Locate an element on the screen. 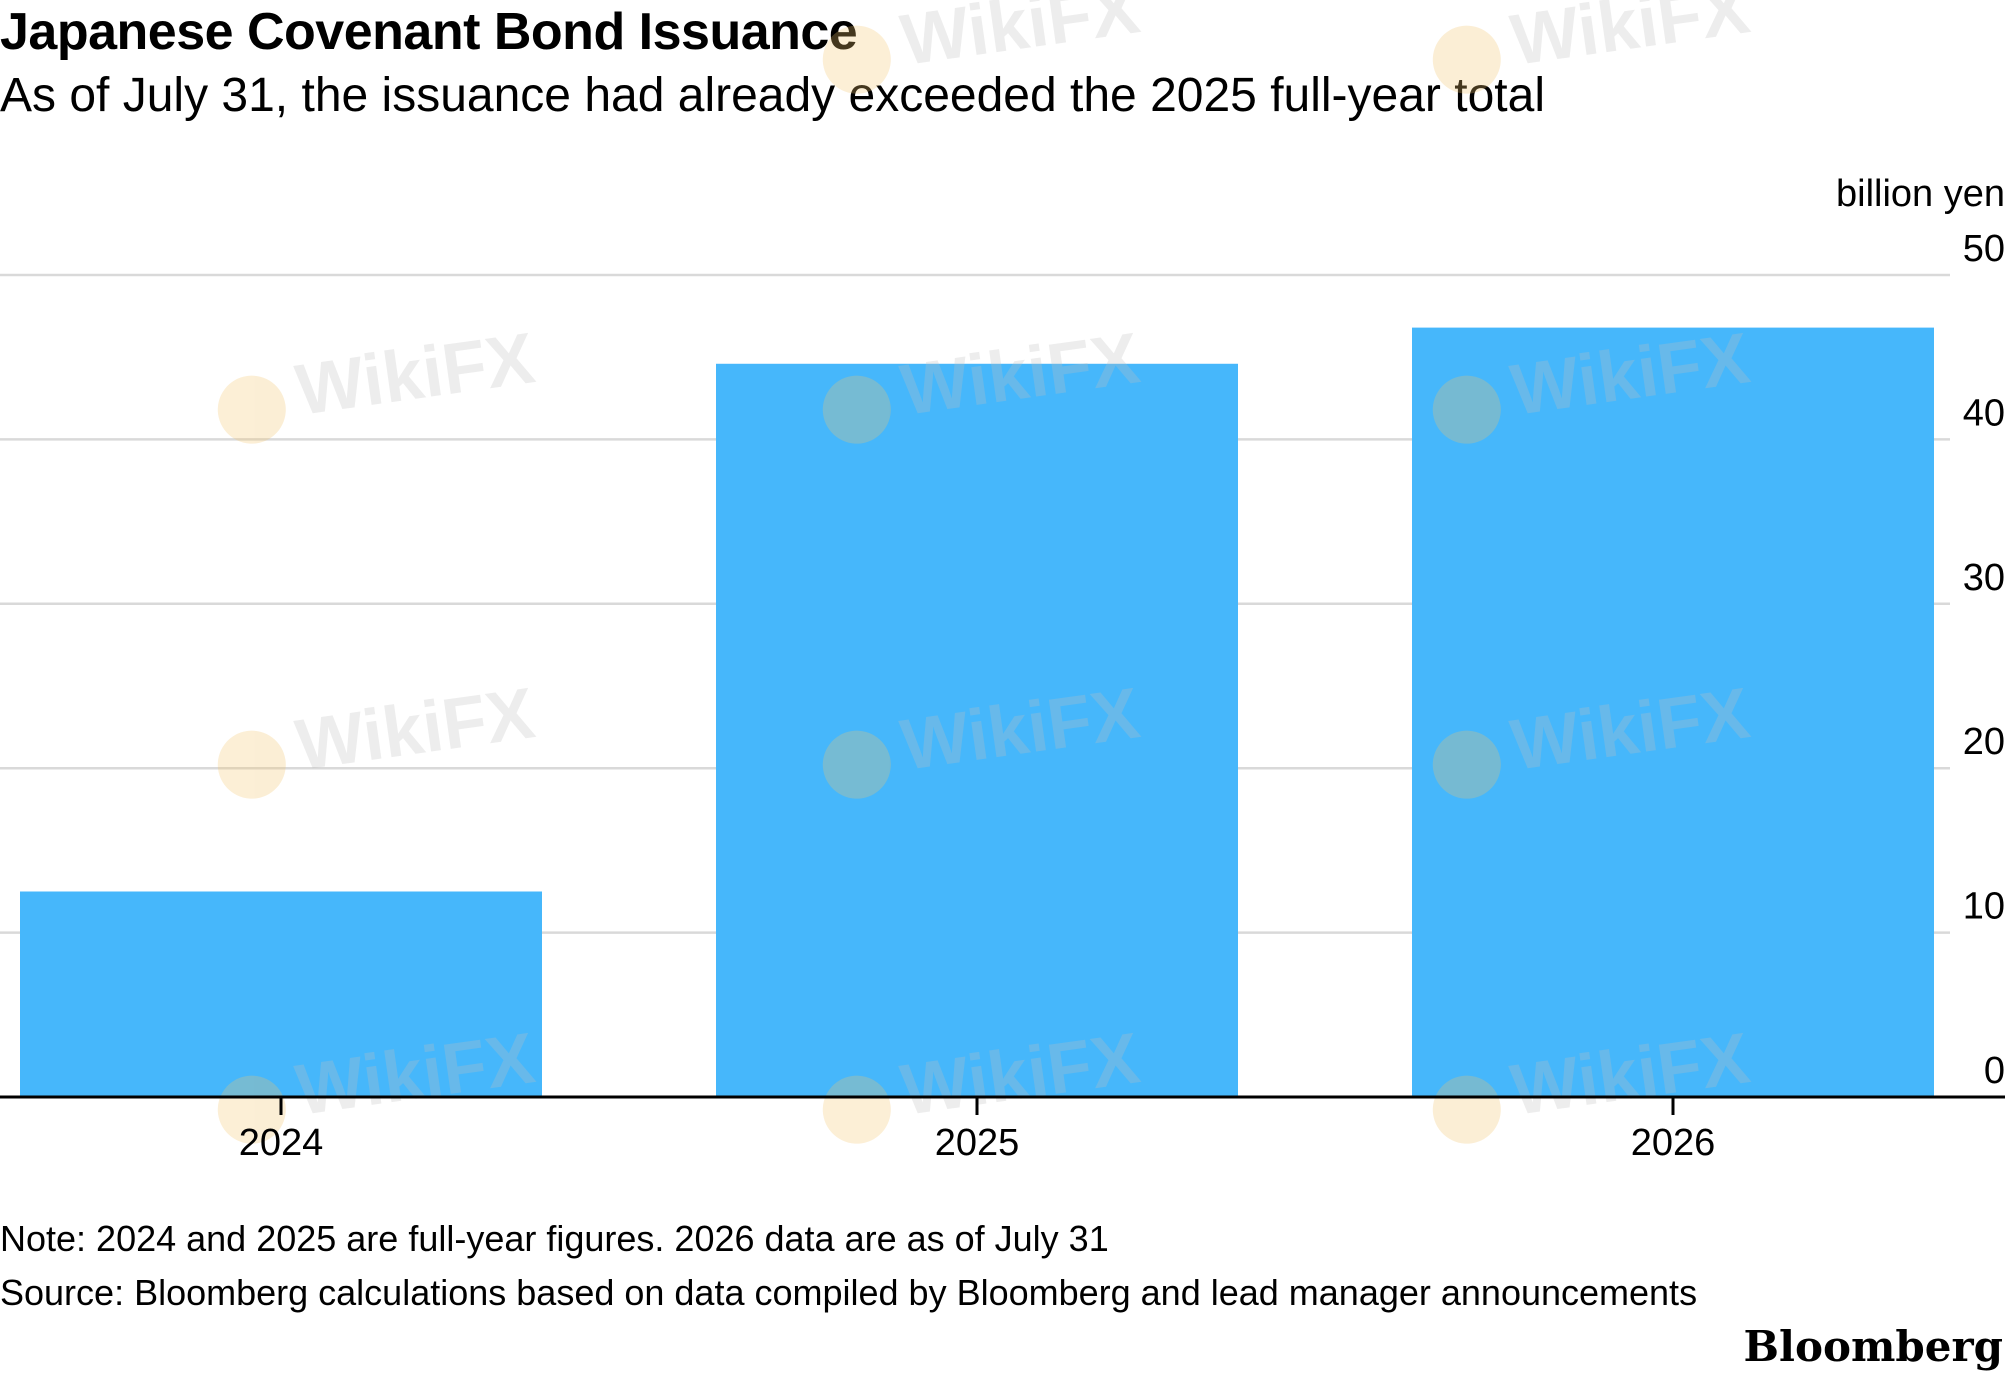 This screenshot has height=1377, width=2005. chart-title: Japanese Covenant Bond Issuance is located at coordinates (429, 32).